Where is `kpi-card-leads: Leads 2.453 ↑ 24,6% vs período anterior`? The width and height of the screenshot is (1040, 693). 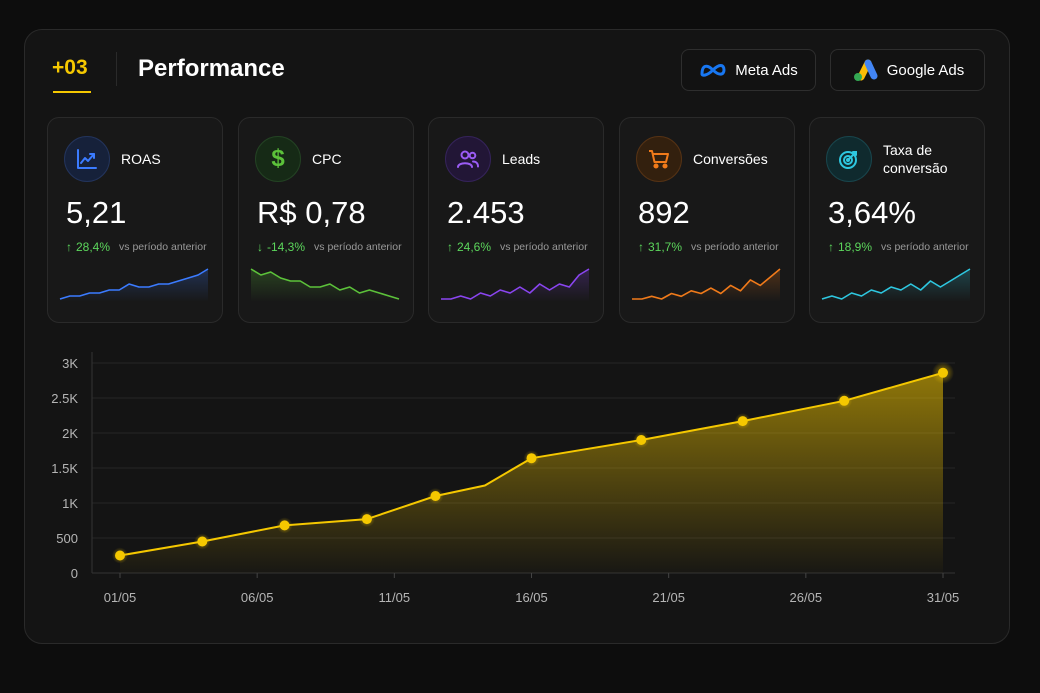
kpi-card-leads: Leads 2.453 ↑ 24,6% vs período anterior is located at coordinates (516, 220).